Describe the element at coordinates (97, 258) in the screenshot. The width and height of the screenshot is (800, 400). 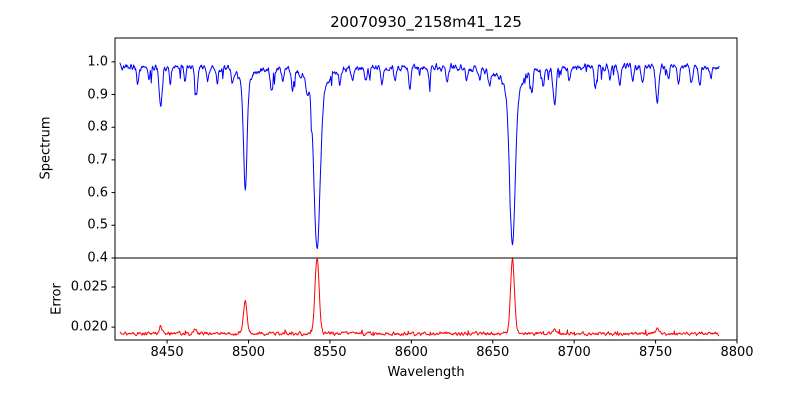
I see `y-tick-label: 0.4` at that location.